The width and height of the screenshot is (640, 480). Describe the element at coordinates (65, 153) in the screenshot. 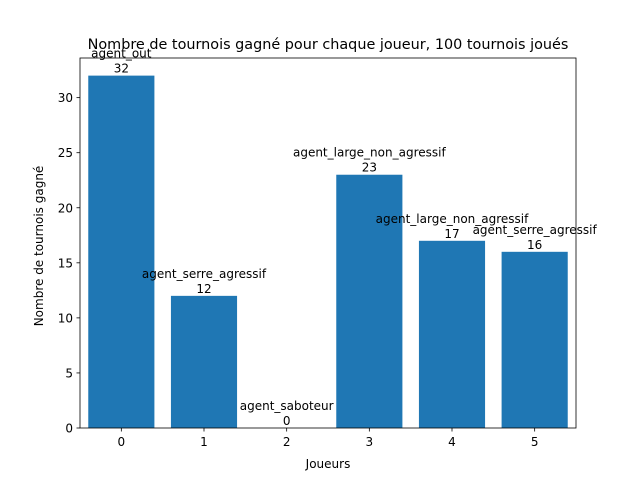

I see `y-tick-label-5: 25` at that location.